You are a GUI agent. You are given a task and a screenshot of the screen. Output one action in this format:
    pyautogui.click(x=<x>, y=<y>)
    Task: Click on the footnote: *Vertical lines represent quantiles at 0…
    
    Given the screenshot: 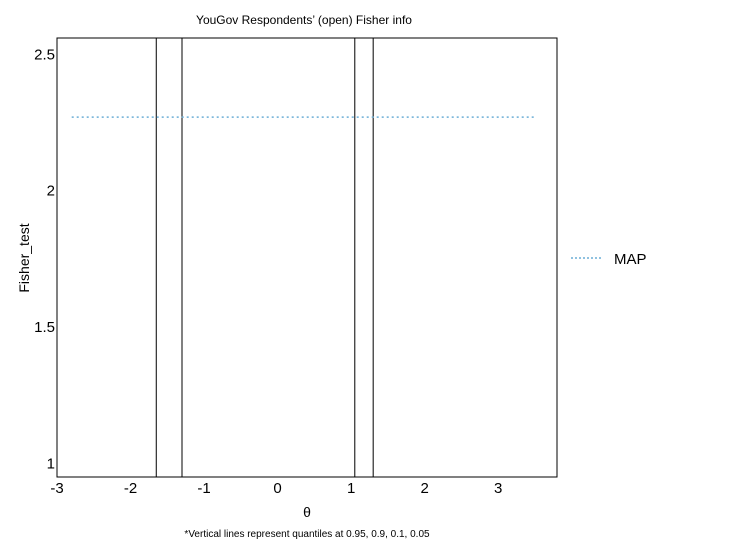 What is the action you would take?
    pyautogui.click(x=307, y=534)
    